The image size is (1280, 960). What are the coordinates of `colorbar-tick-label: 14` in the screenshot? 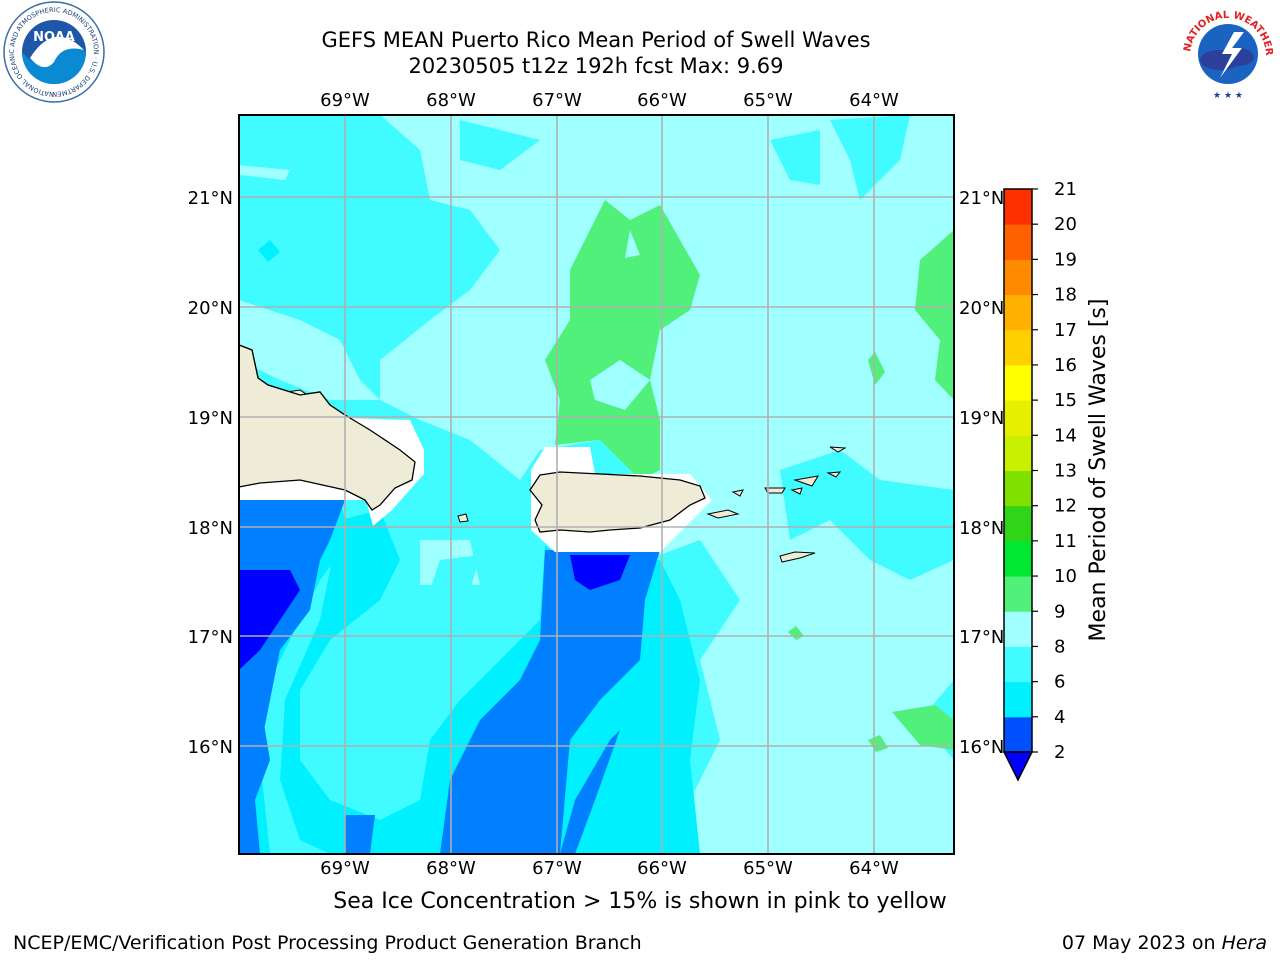 It's located at (1065, 435).